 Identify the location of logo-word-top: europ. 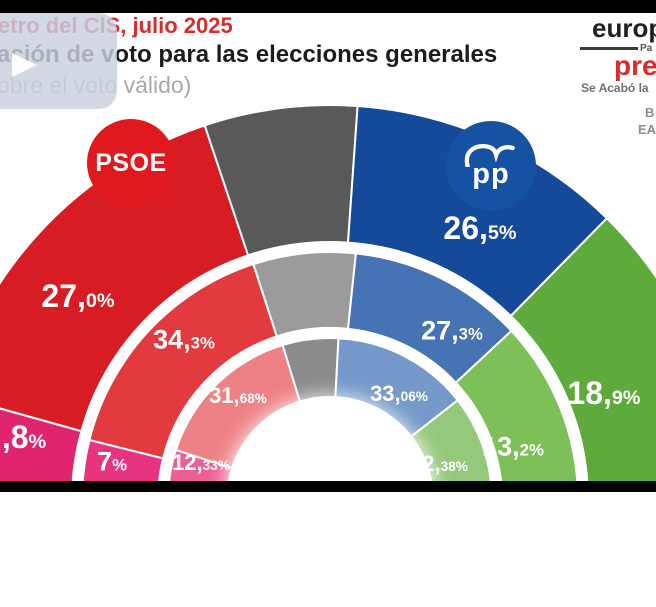
(624, 28).